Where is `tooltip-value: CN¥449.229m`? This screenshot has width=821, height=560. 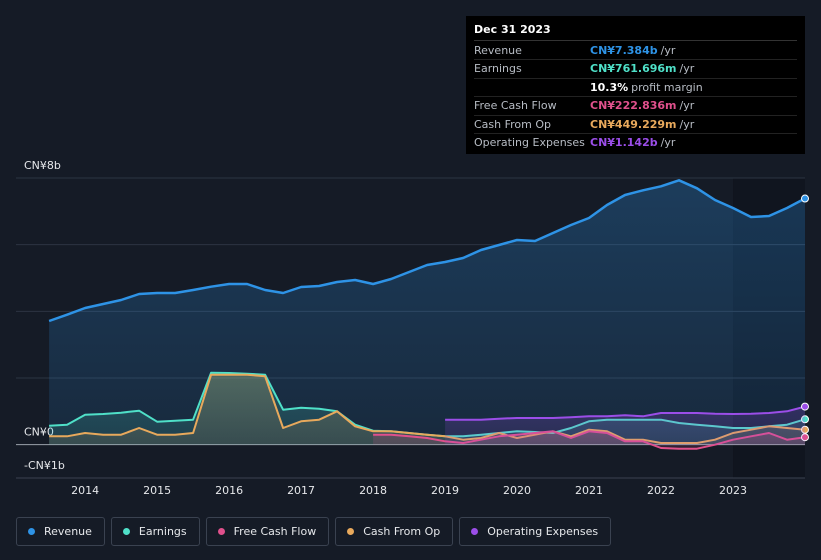 tooltip-value: CN¥449.229m is located at coordinates (633, 124).